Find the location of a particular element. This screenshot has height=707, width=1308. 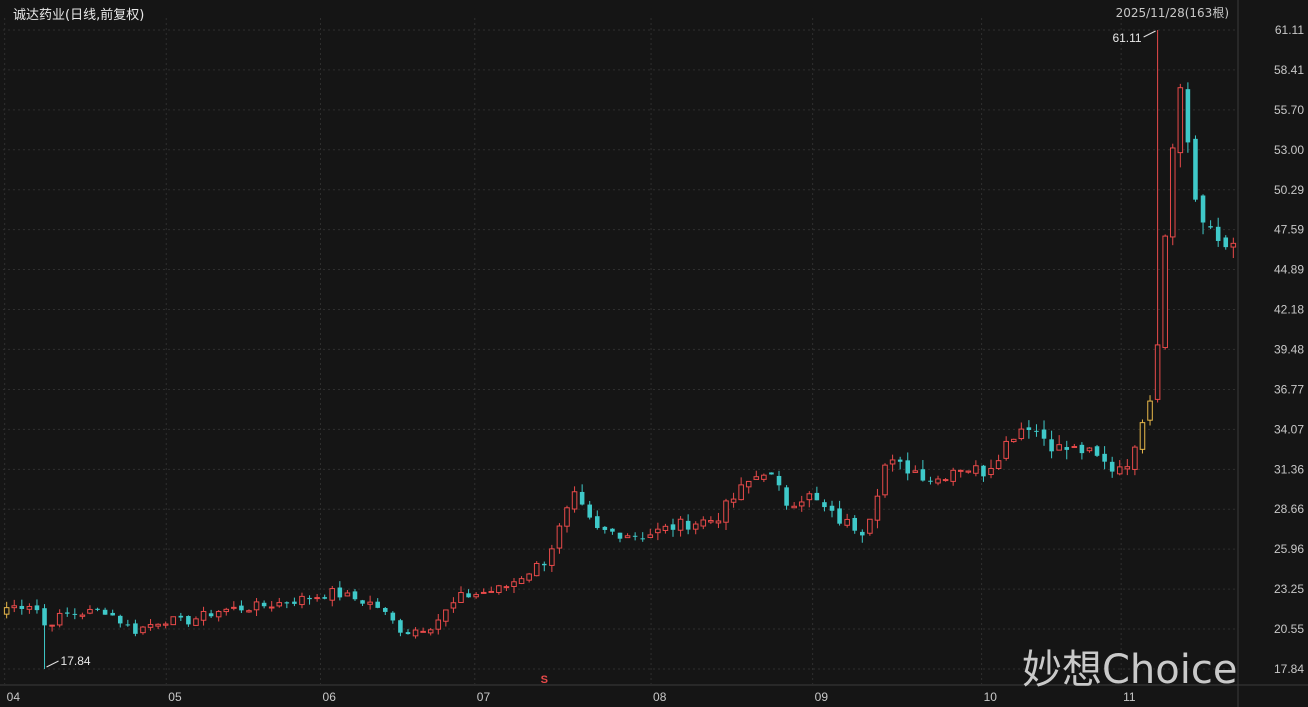

y-tick-label: 53.00 is located at coordinates (1289, 150).